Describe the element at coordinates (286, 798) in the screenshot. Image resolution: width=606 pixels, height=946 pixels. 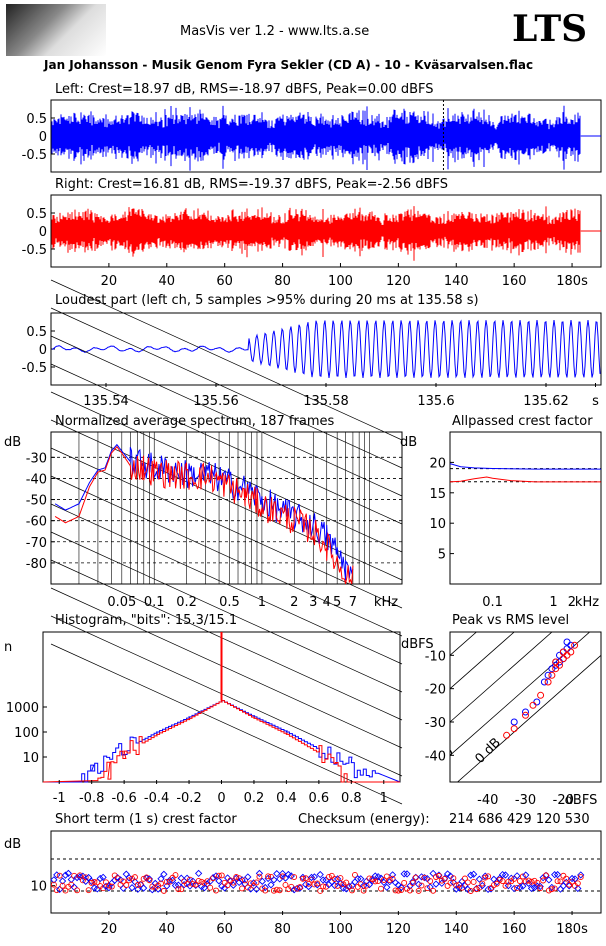
I see `histogram-xtick-7: 0.4` at that location.